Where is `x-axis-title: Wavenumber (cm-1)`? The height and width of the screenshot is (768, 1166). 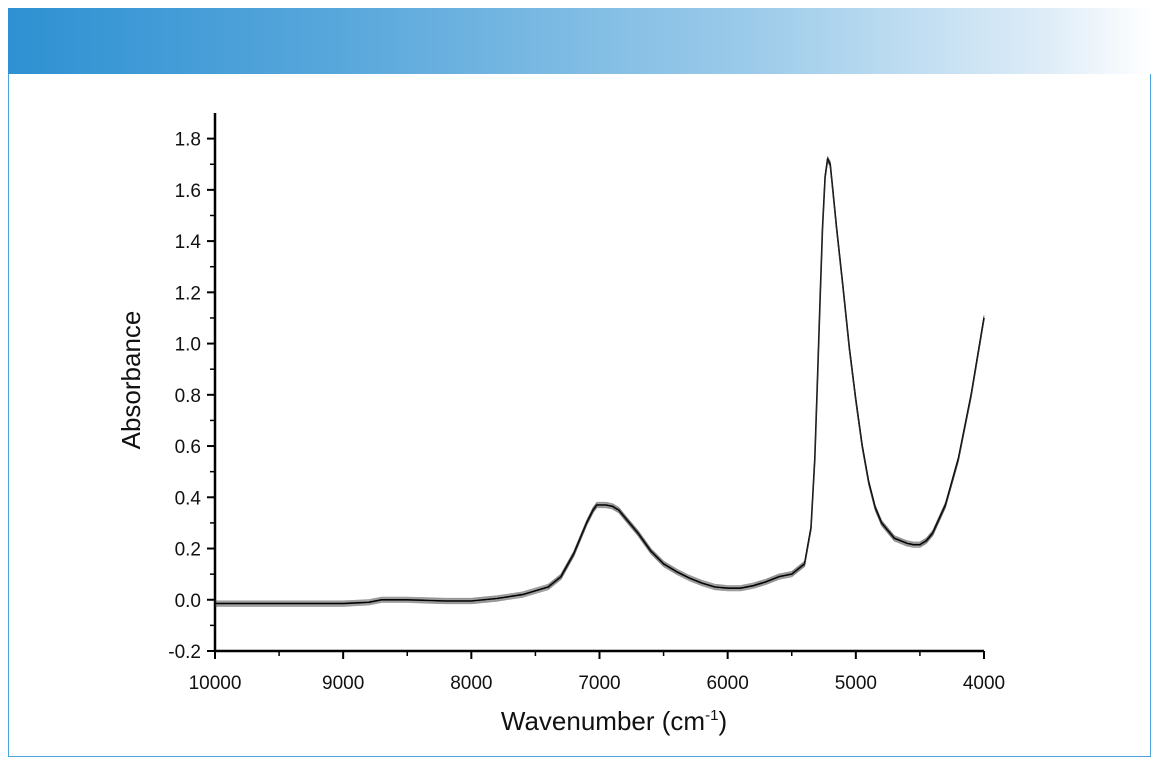 x-axis-title: Wavenumber (cm-1) is located at coordinates (614, 721).